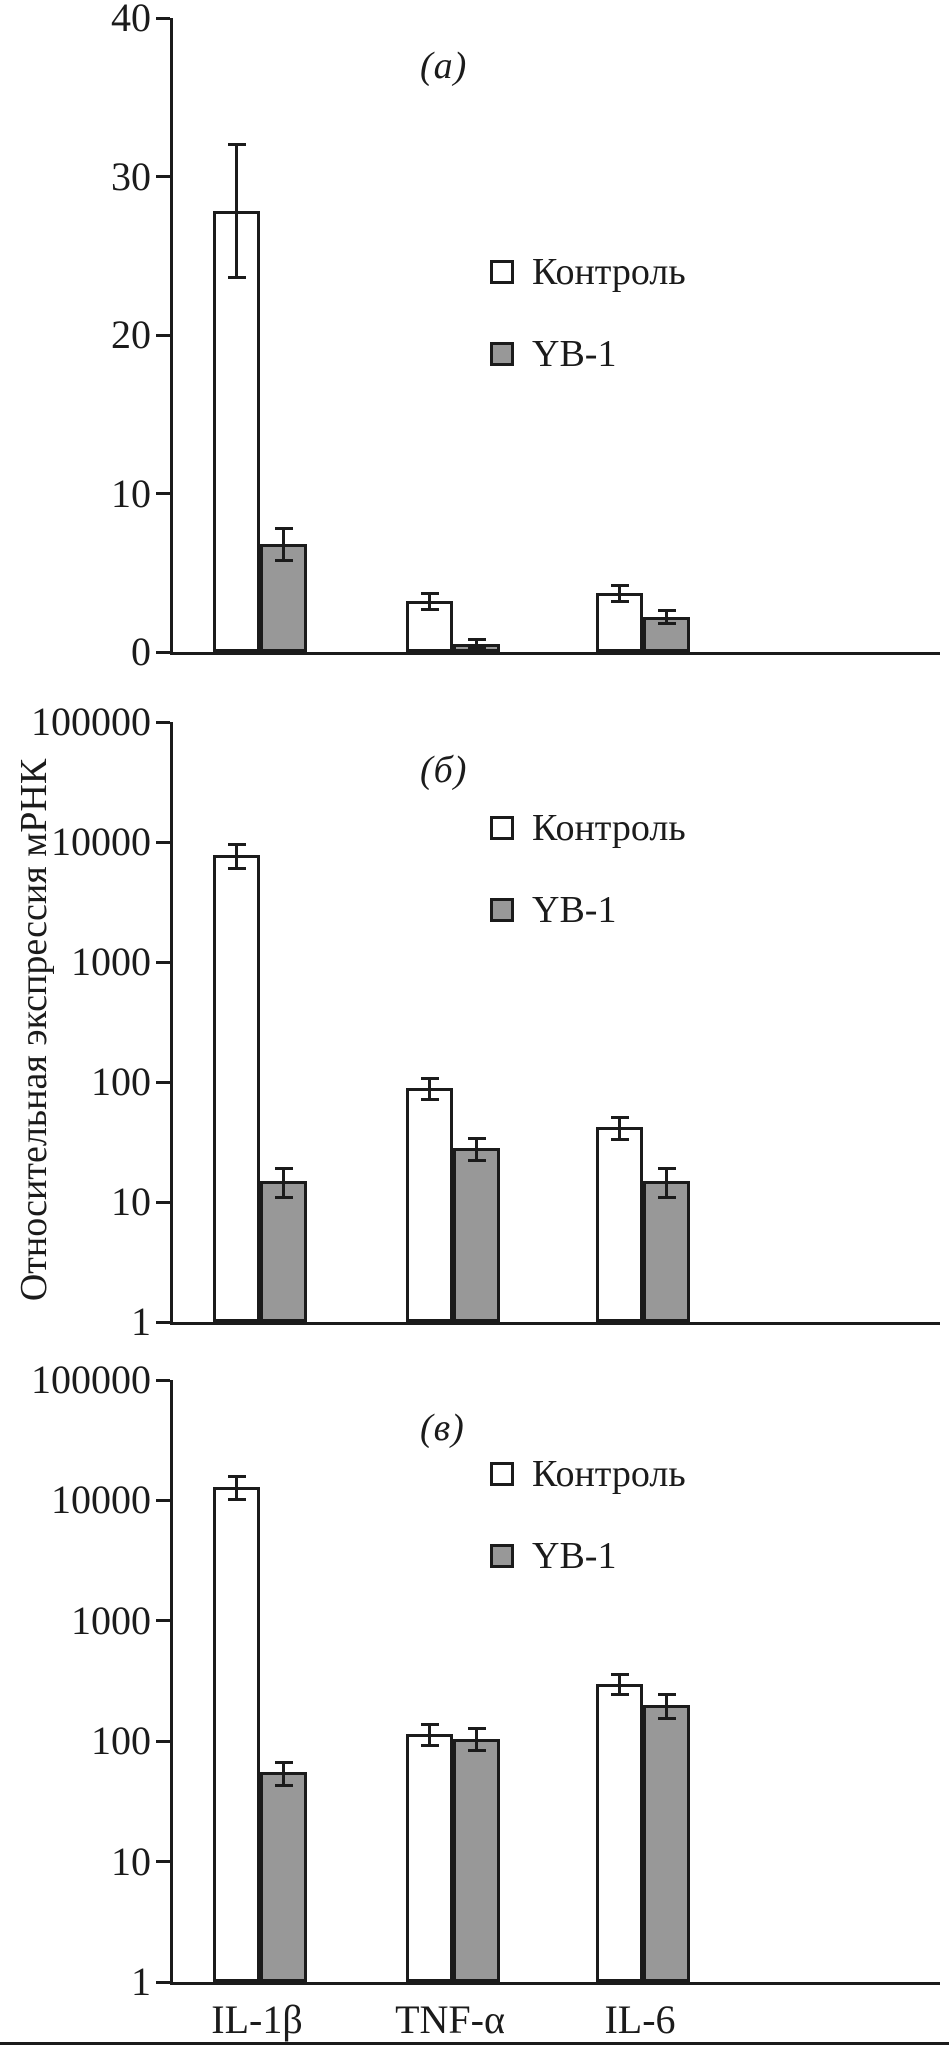  Describe the element at coordinates (444, 770) in the screenshot. I see `panel-label-b: (б)` at that location.